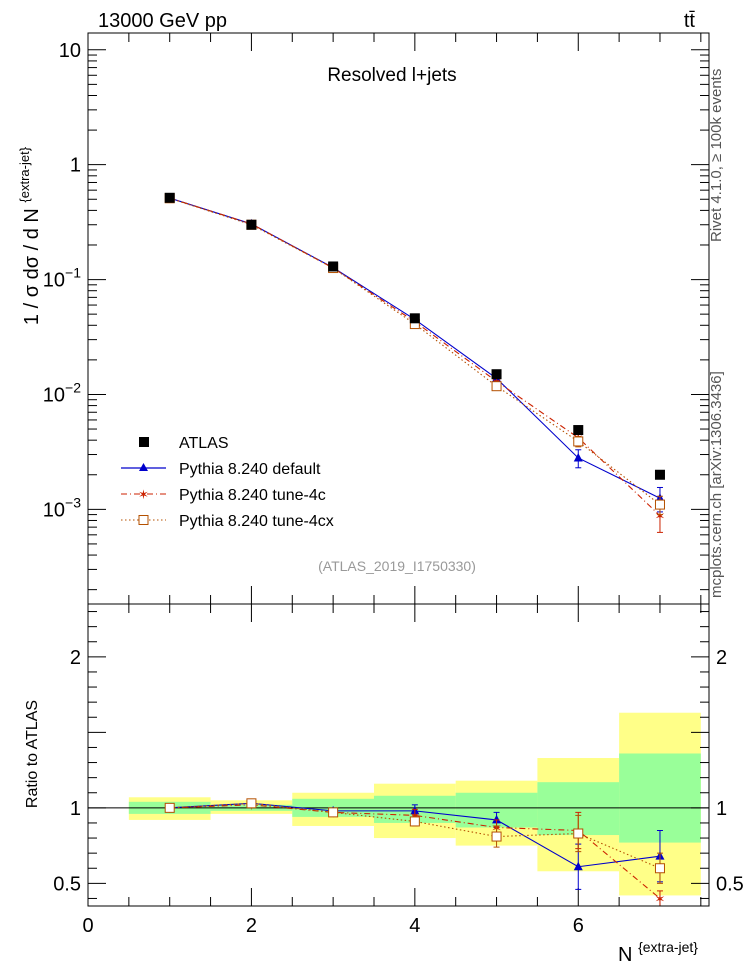 The image size is (746, 972). Describe the element at coordinates (716, 484) in the screenshot. I see `mcplots-label: mcplots.cern.ch [arXiv:1306.3436]` at that location.